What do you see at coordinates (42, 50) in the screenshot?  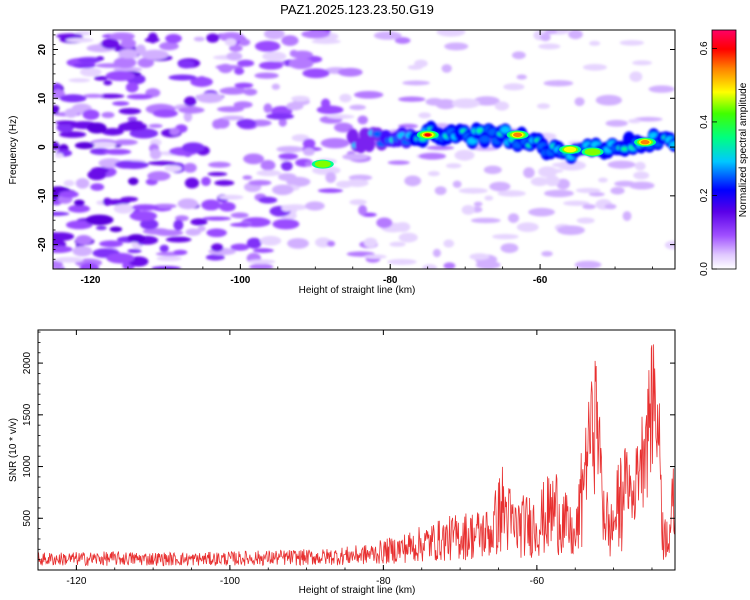 I see `spectrogram-ytick-label: 20` at bounding box center [42, 50].